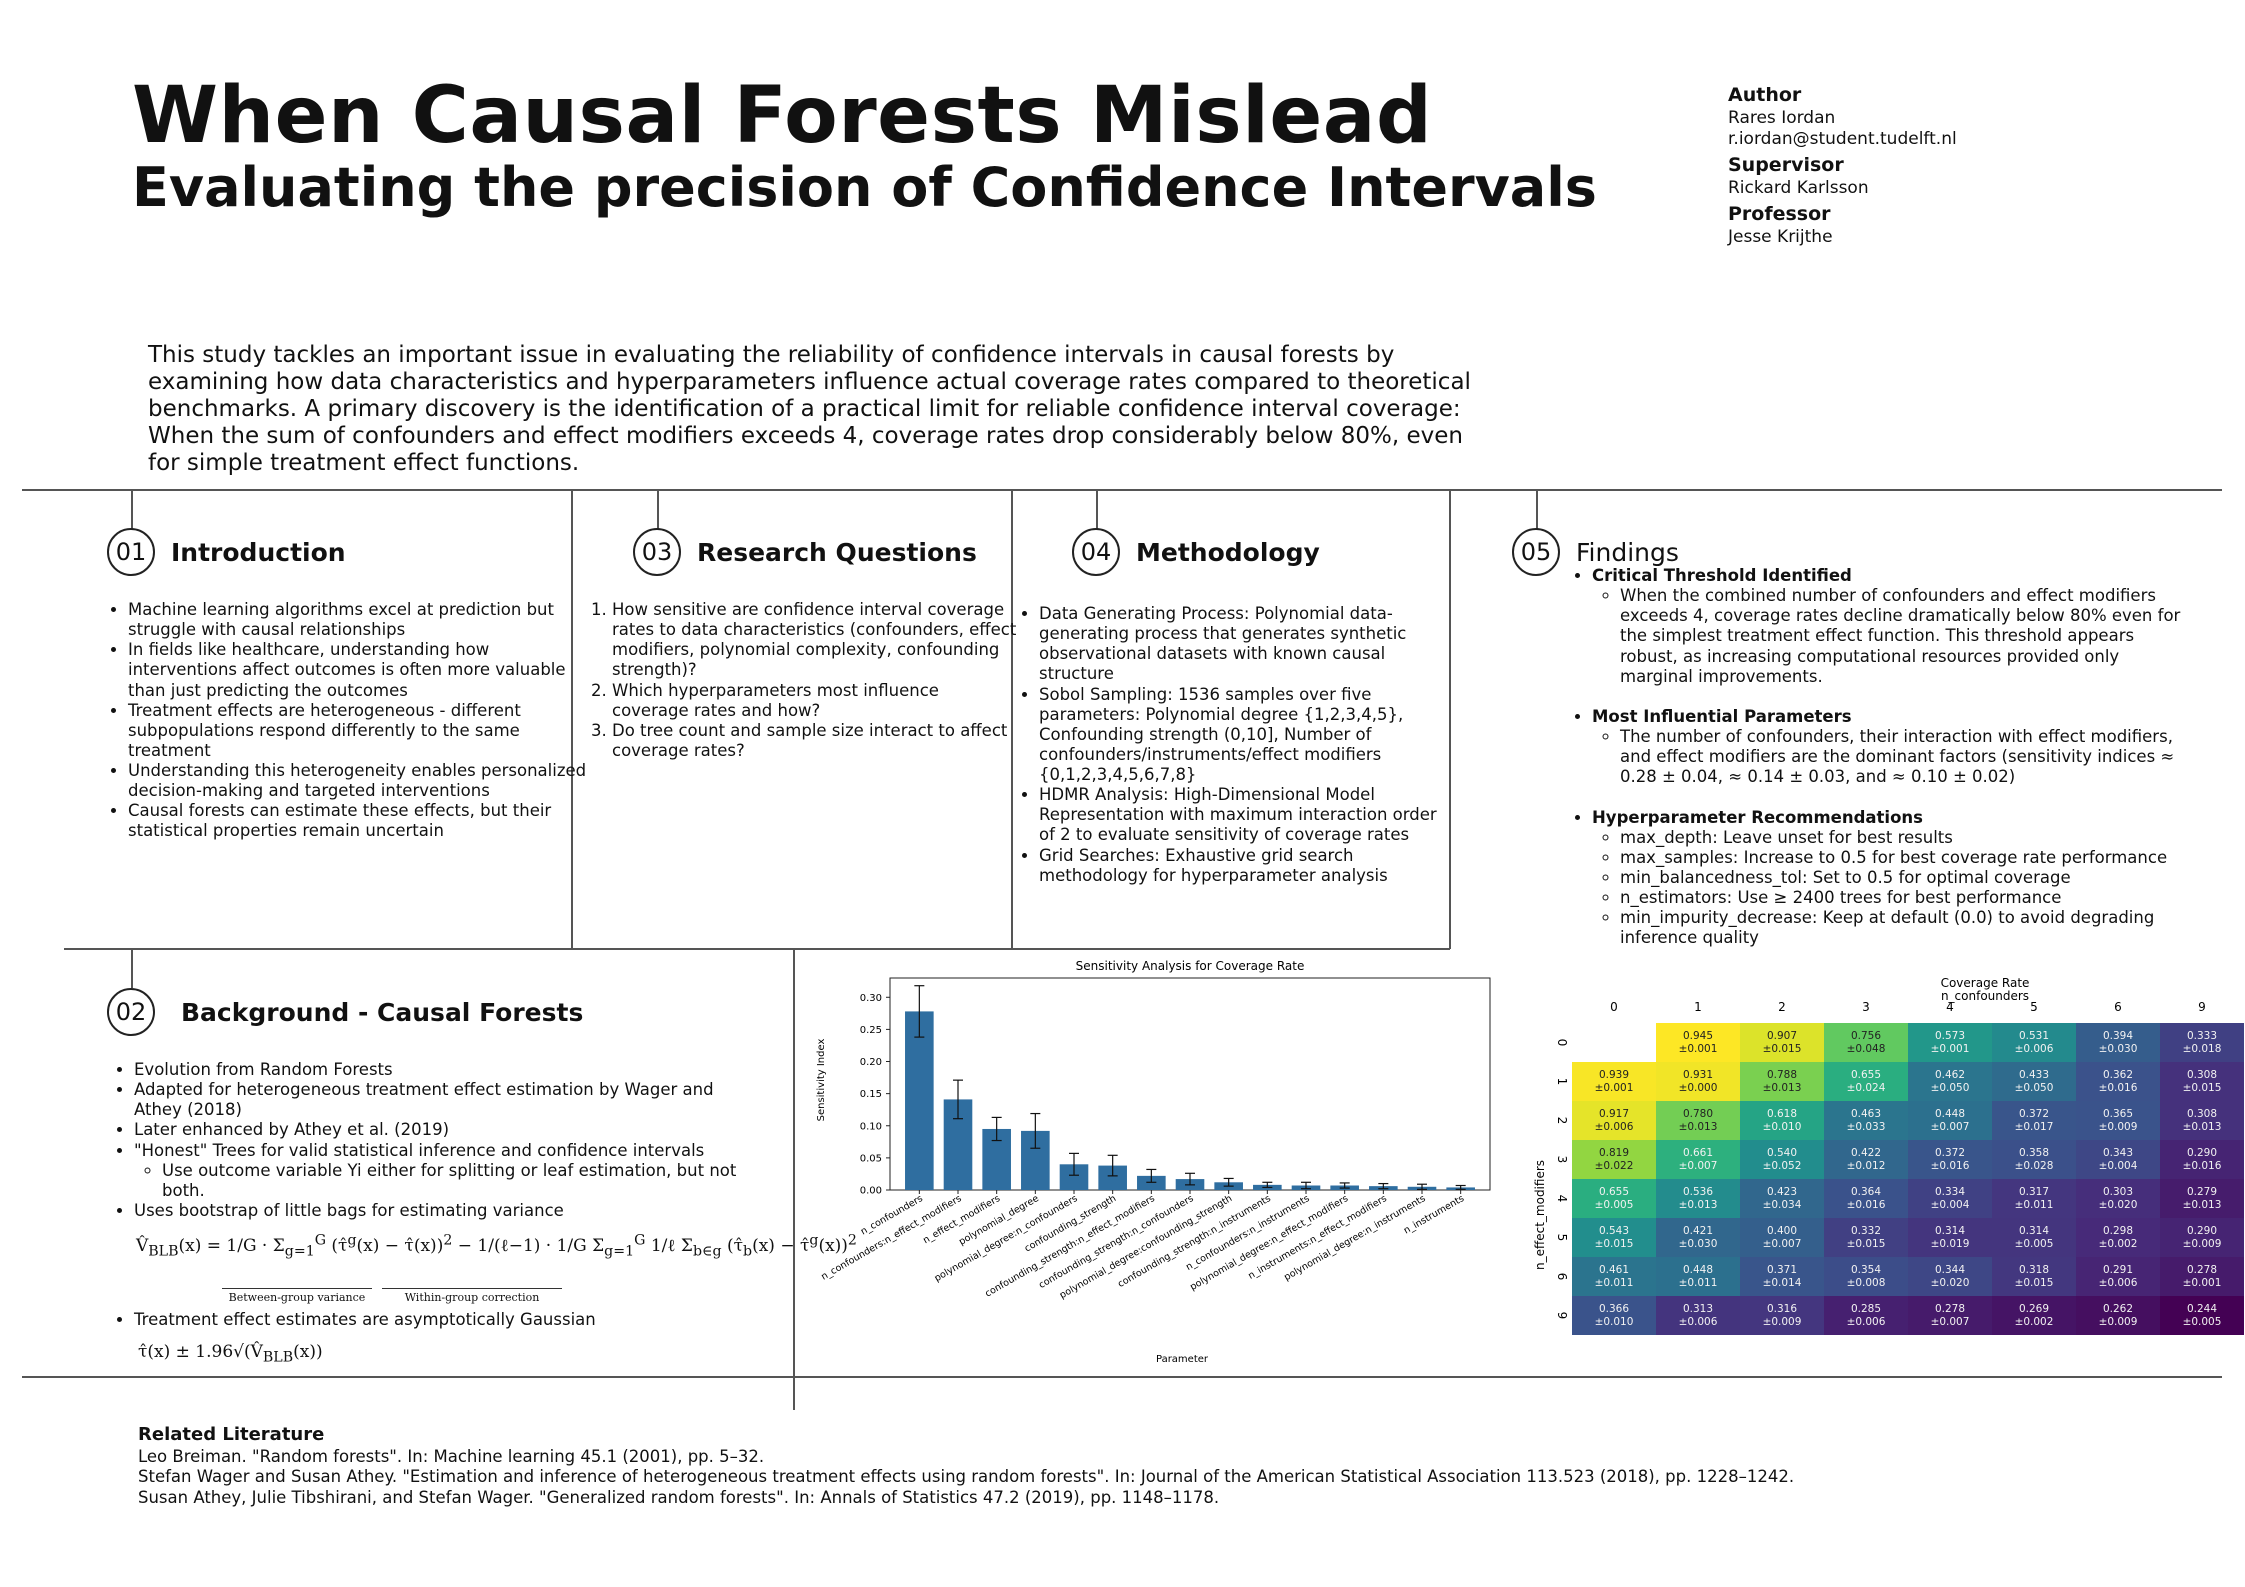 Image resolution: width=2245 pixels, height=1587 pixels. I want to click on section-title: Methodology, so click(1228, 552).